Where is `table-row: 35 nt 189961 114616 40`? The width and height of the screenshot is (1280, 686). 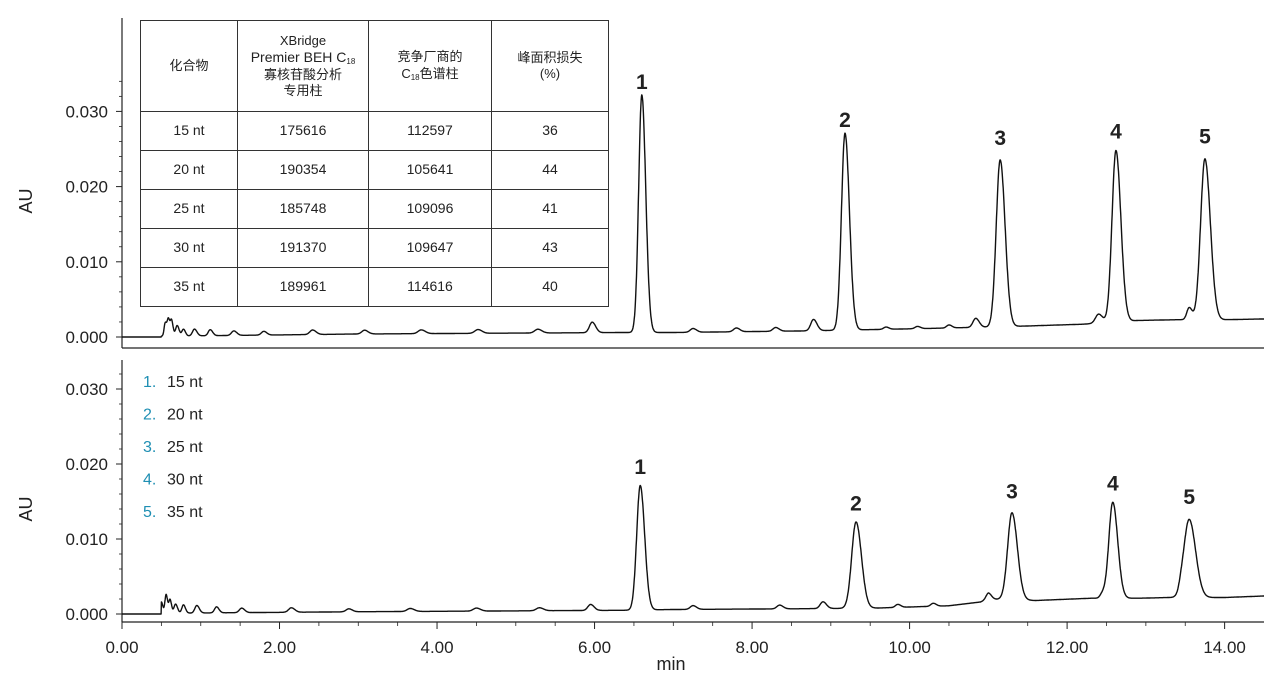 table-row: 35 nt 189961 114616 40 is located at coordinates (374, 287).